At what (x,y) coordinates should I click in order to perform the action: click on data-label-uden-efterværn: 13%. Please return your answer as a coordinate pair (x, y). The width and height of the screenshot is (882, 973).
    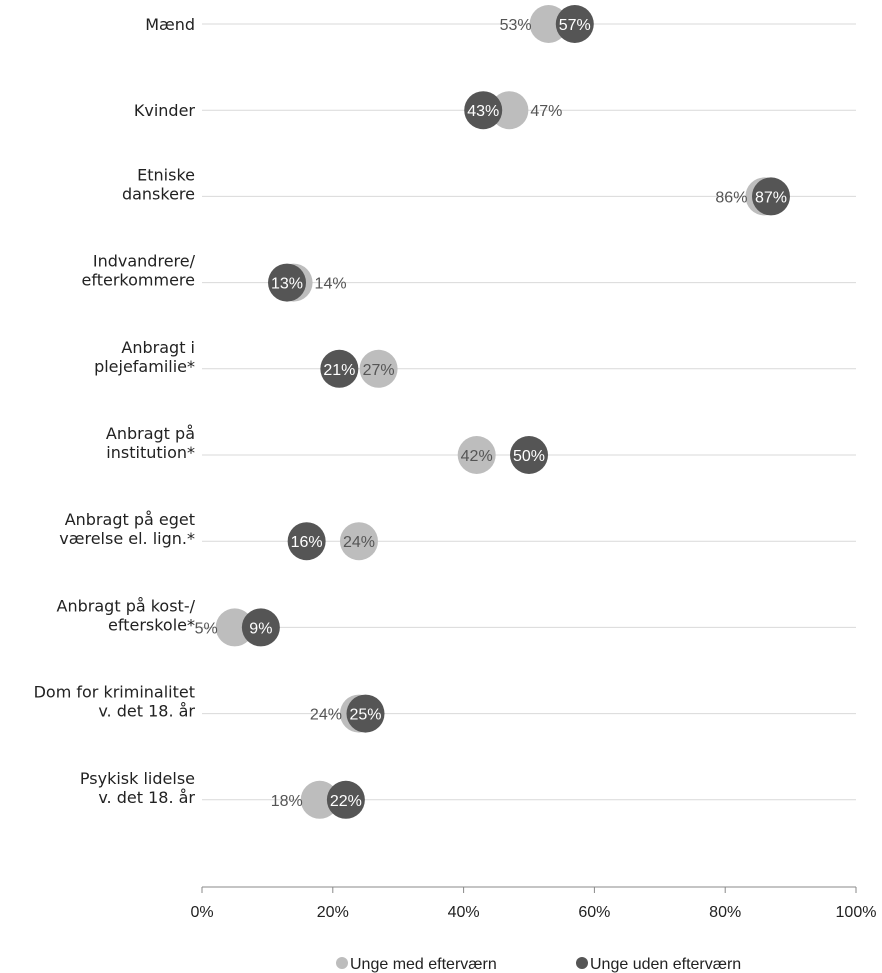
    Looking at the image, I should click on (287, 284).